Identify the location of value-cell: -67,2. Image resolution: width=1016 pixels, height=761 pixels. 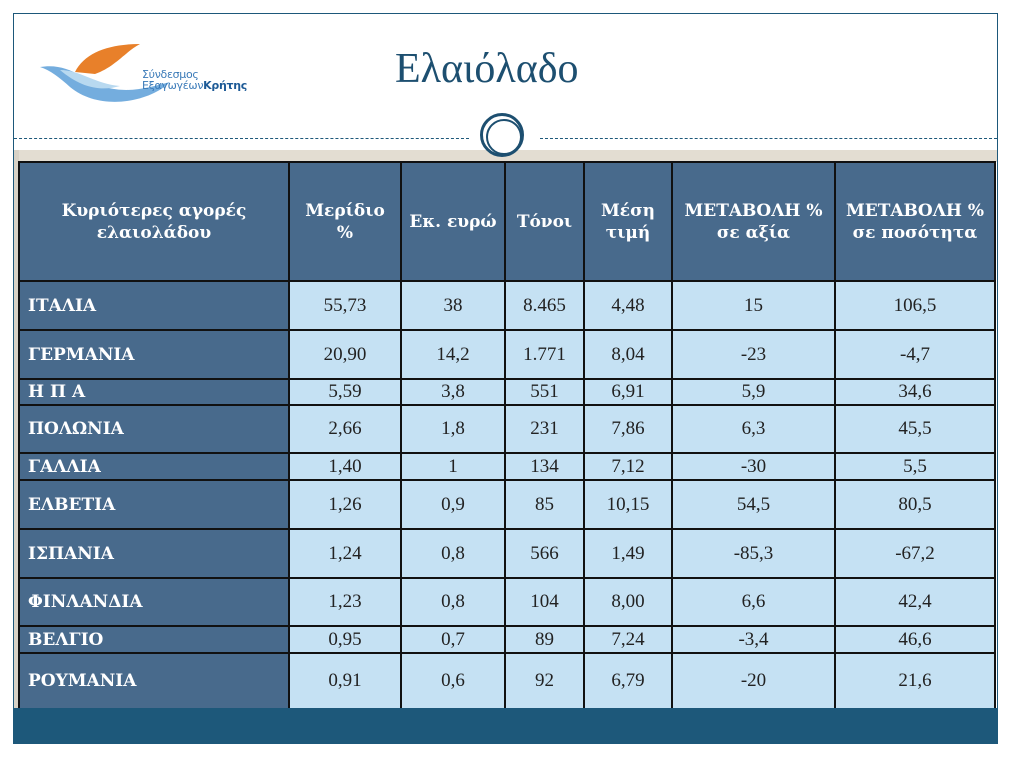
(915, 553).